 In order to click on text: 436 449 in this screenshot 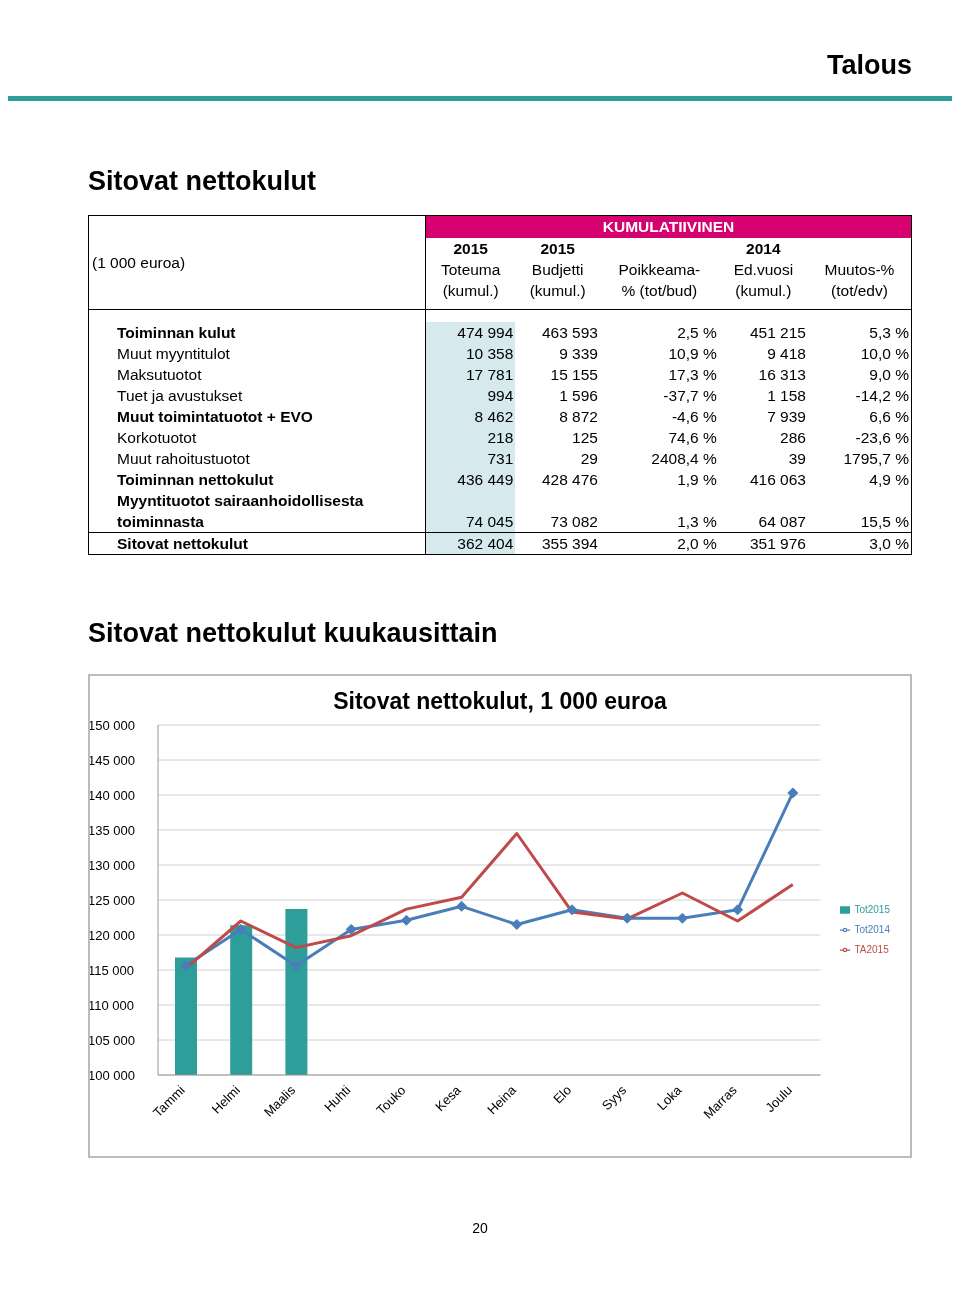, I will do `click(485, 479)`.